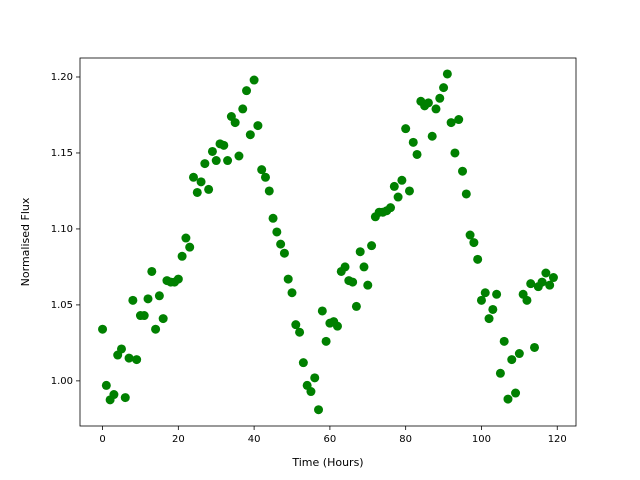 The image size is (640, 480). Describe the element at coordinates (327, 462) in the screenshot. I see `x-axis-title: Time (Hours)` at that location.